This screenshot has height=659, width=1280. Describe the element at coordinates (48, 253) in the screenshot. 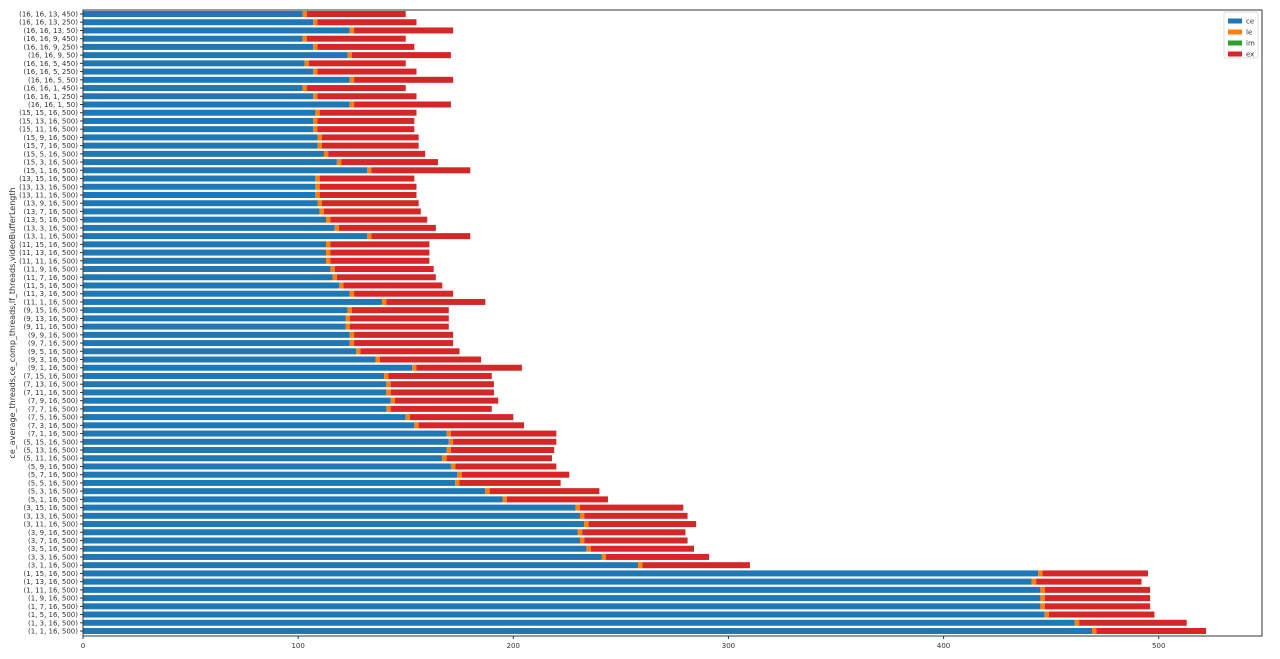

I see `y-tick-label: (11, 13, 16, 500)` at that location.